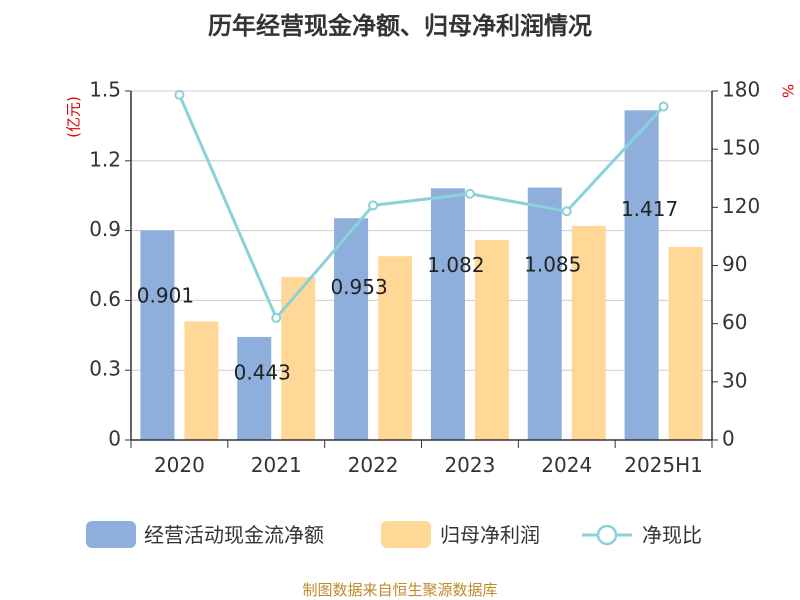  Describe the element at coordinates (105, 299) in the screenshot. I see `left-tick-label: 0.6` at that location.